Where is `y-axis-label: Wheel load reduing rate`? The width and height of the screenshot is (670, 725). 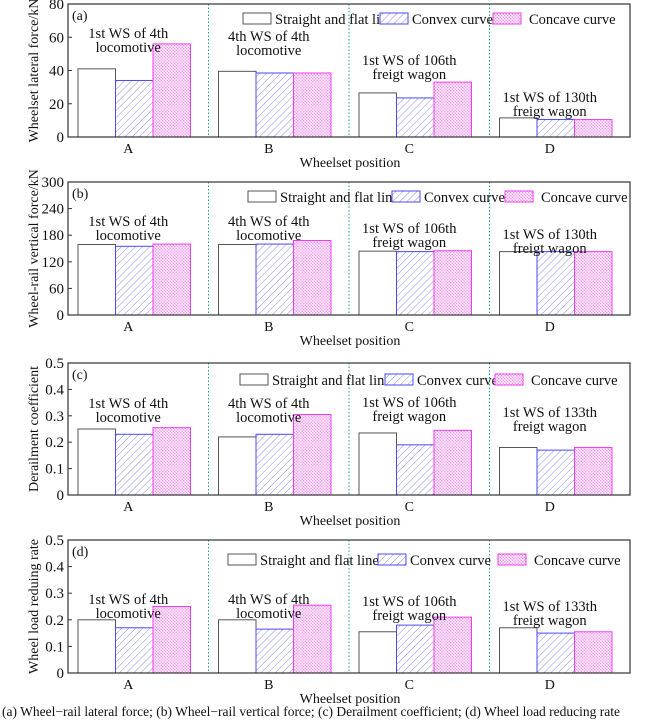
y-axis-label: Wheel load reduing rate is located at coordinates (34, 606).